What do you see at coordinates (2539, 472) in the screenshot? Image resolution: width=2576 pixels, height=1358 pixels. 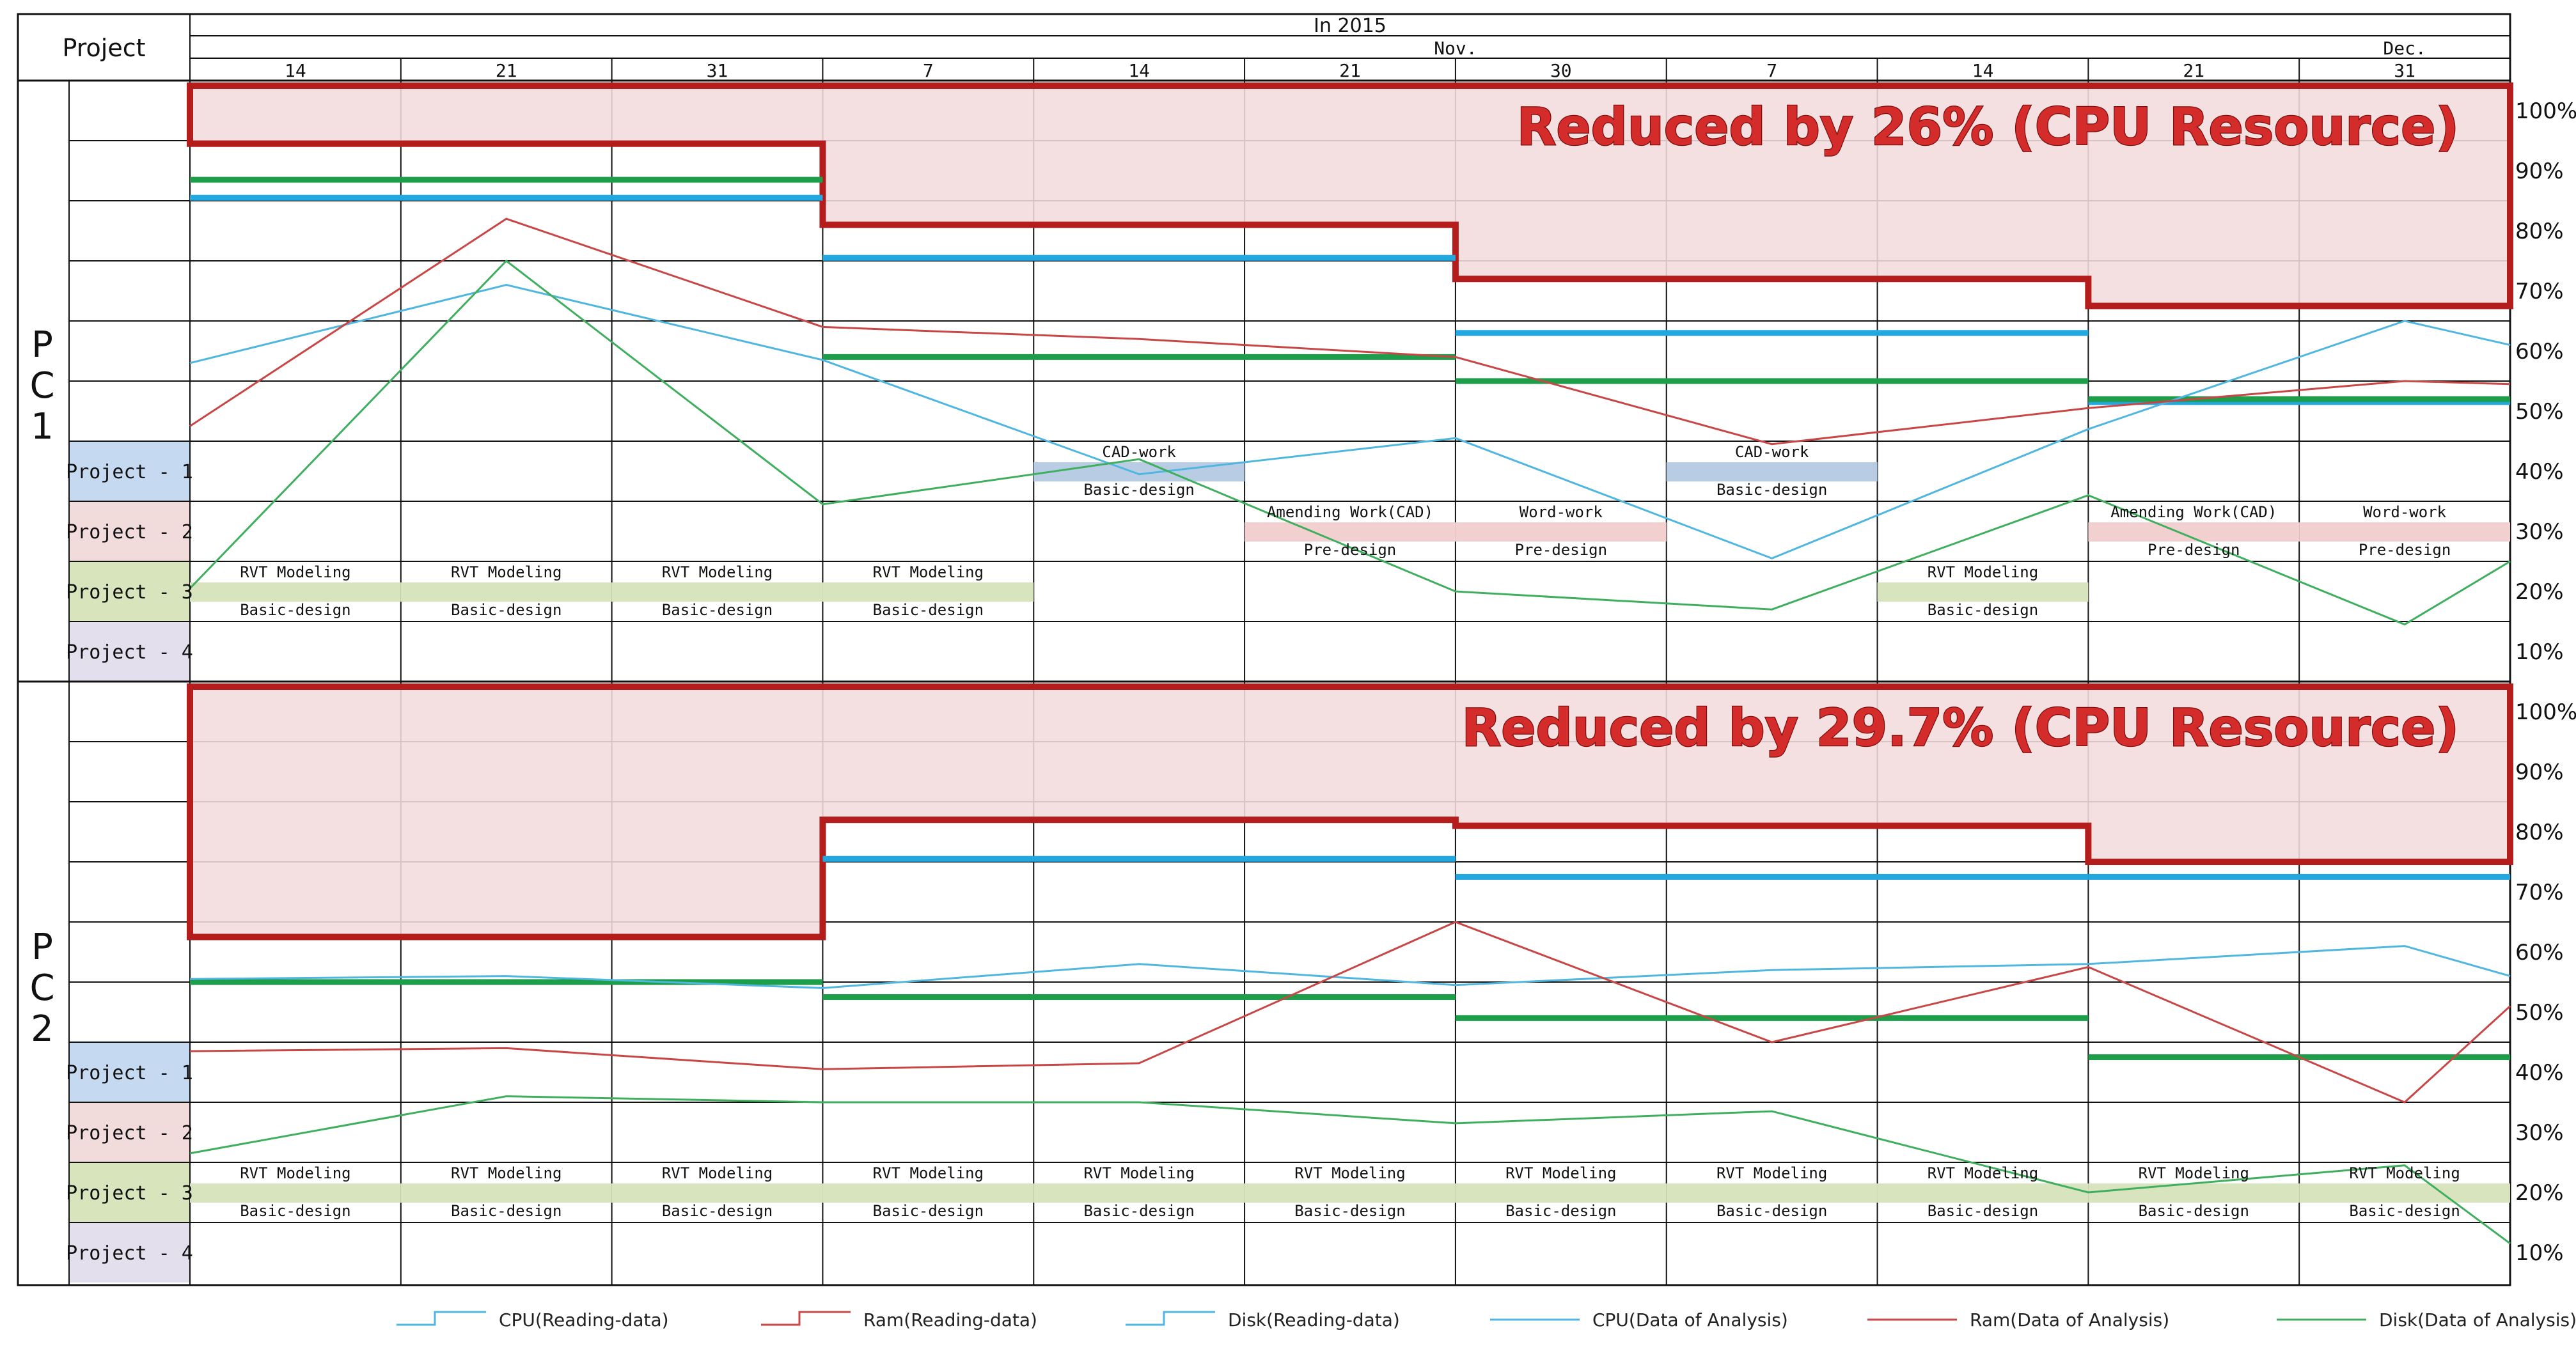 I see `y-tick-label: 40%` at bounding box center [2539, 472].